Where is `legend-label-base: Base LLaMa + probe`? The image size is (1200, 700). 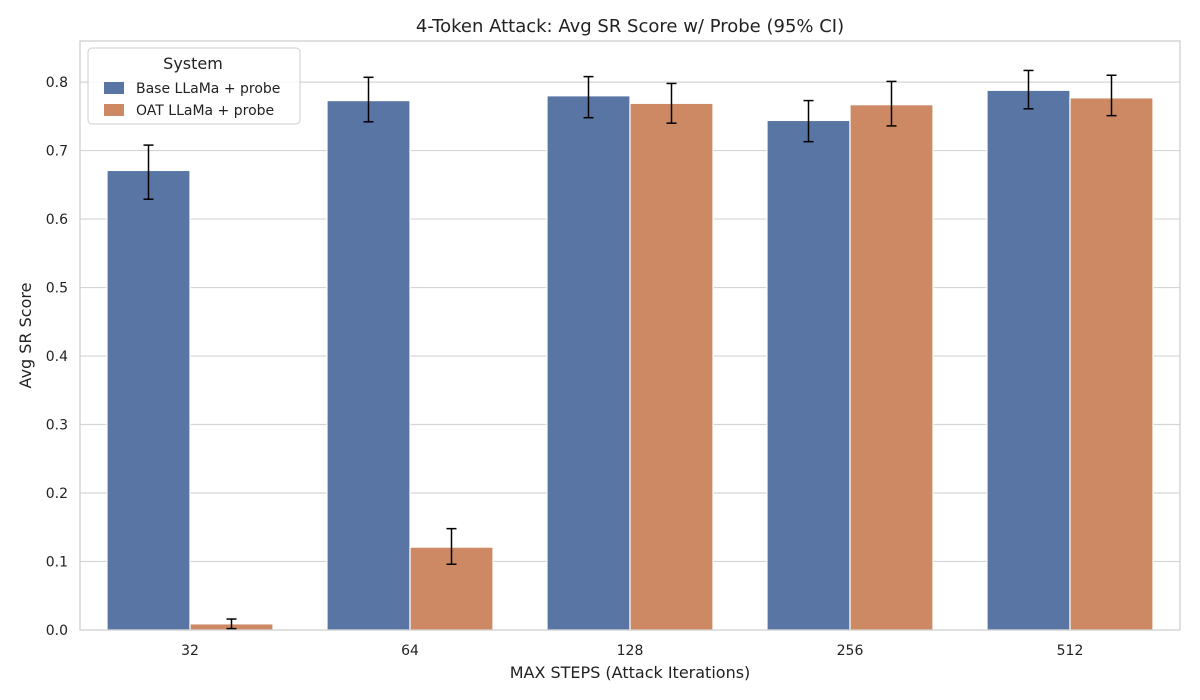 legend-label-base: Base LLaMa + probe is located at coordinates (208, 89).